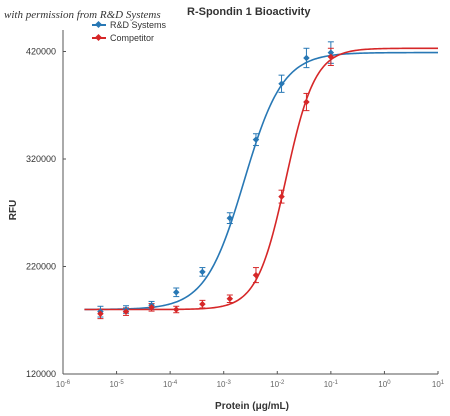  I want to click on legend-label-rd-systems: R&D Systems, so click(138, 24).